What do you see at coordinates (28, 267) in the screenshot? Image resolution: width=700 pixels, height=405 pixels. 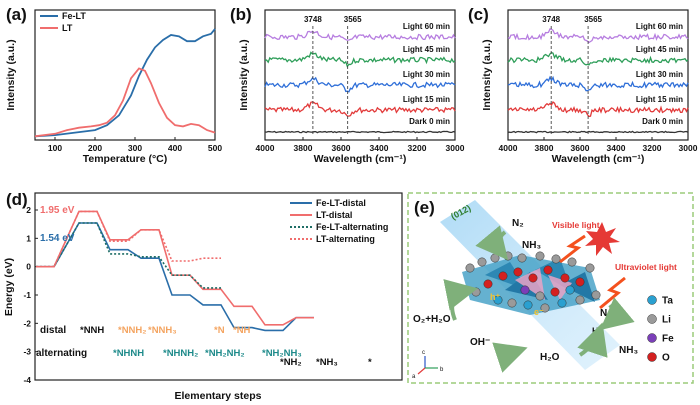 I see `d-ytick-label-2: 0` at bounding box center [28, 267].